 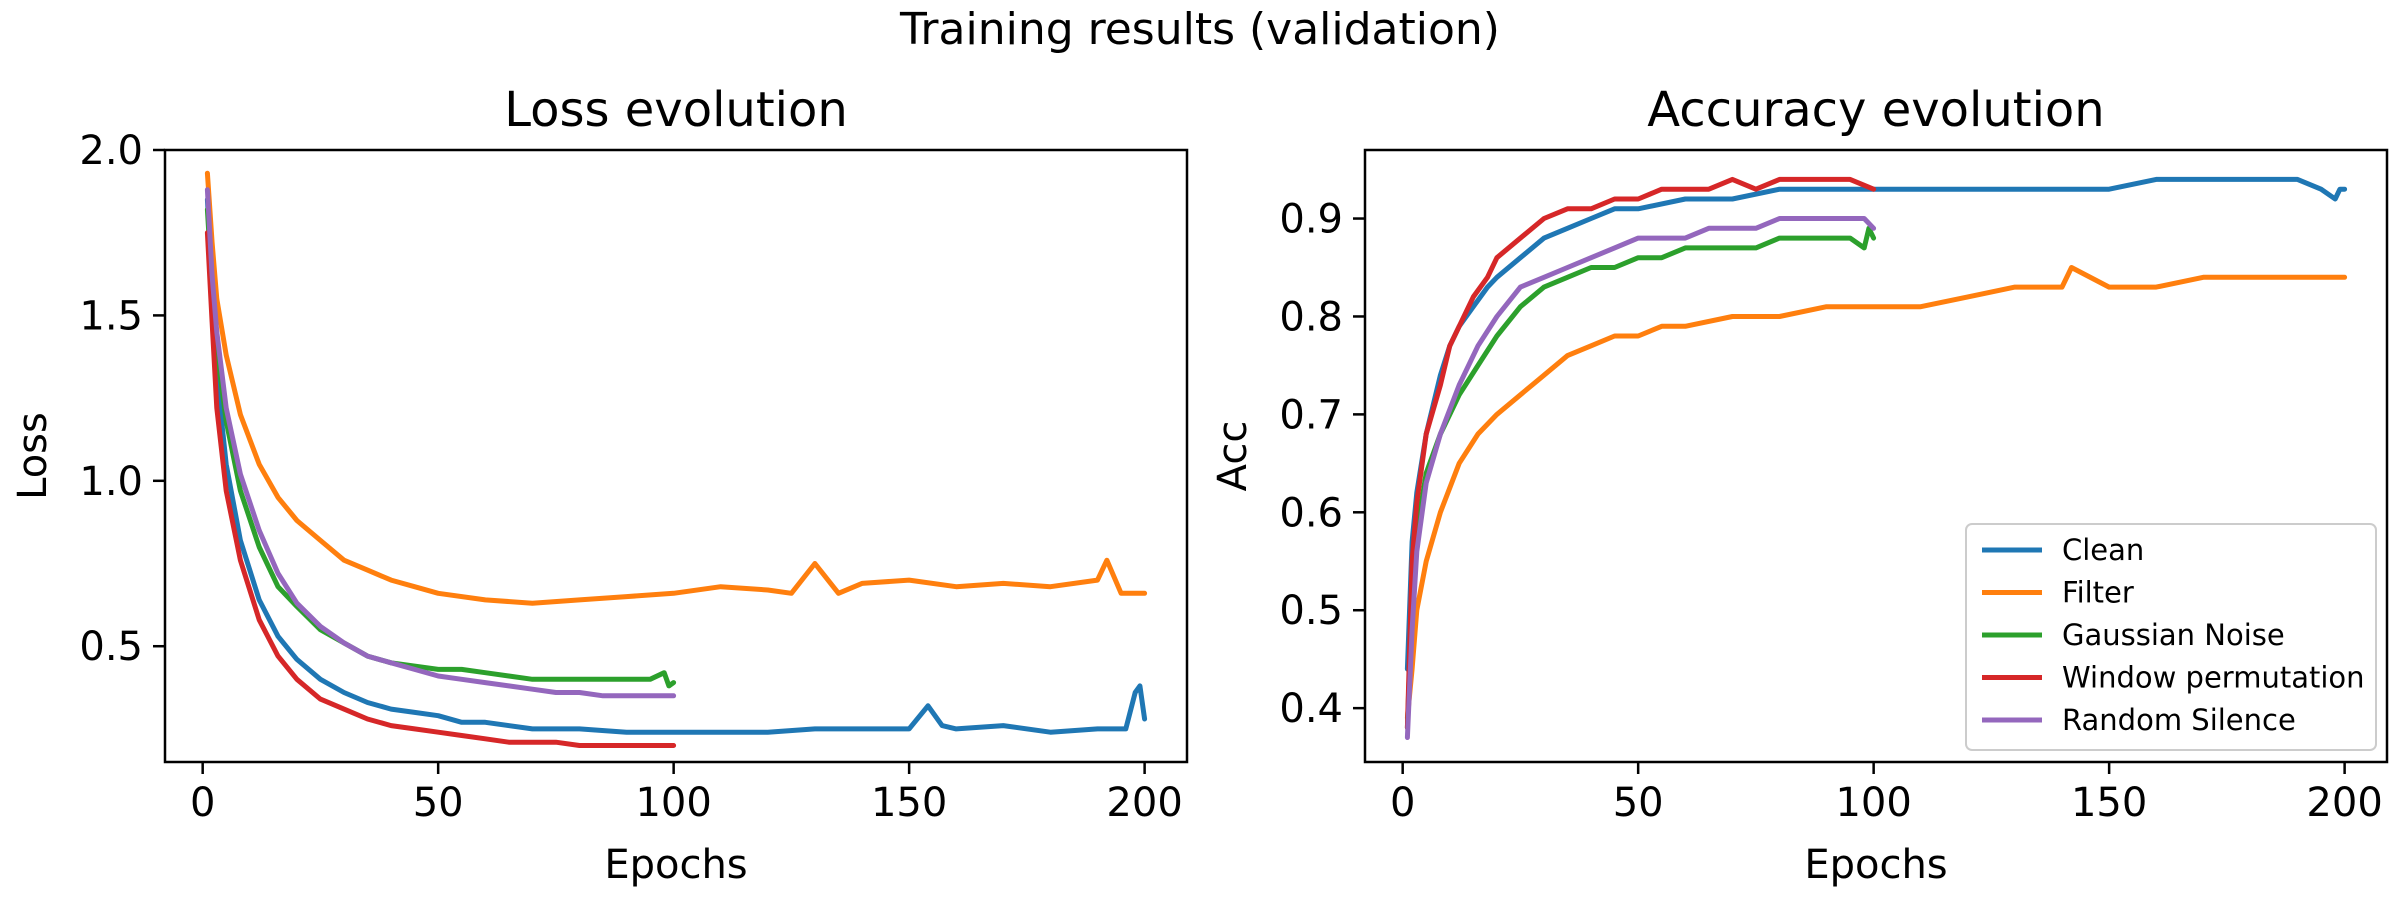 What do you see at coordinates (33, 456) in the screenshot?
I see `loss-y-axis-label: Loss` at bounding box center [33, 456].